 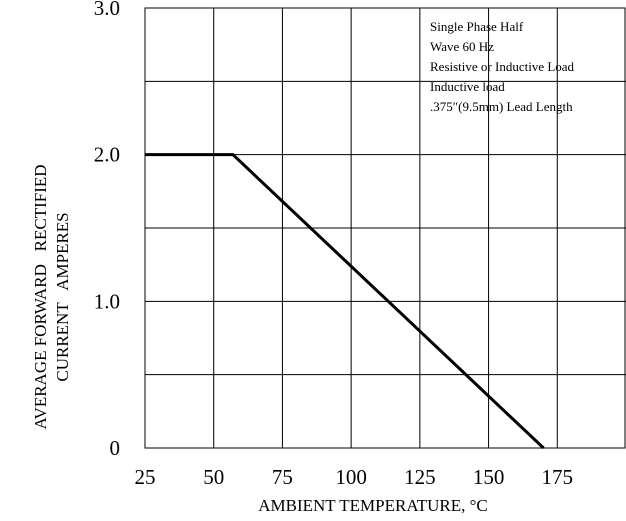 I want to click on x-tick-label-25: 25, so click(x=145, y=477).